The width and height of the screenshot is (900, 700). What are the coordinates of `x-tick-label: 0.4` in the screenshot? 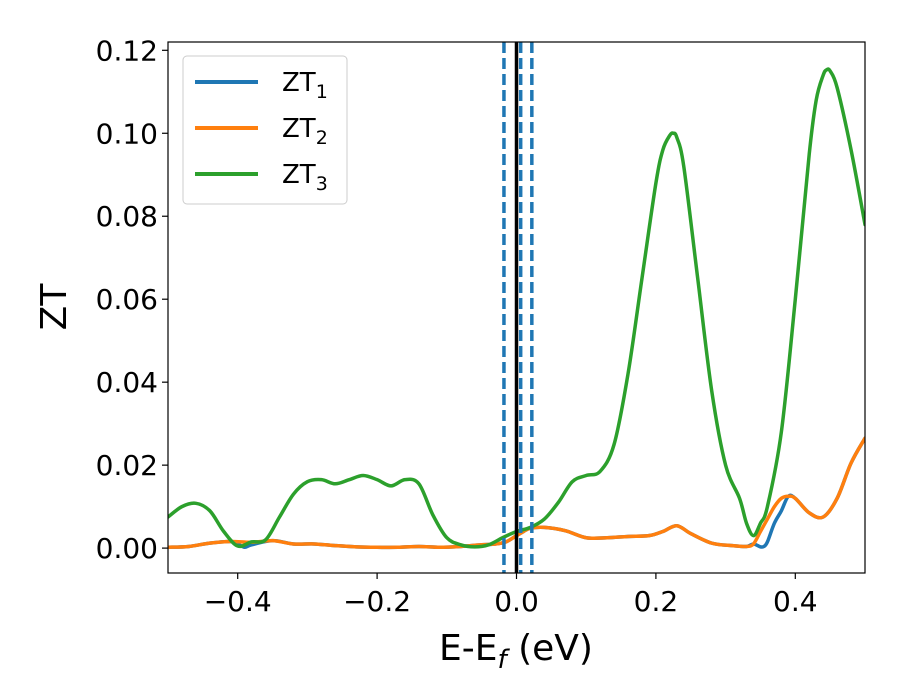 It's located at (795, 601).